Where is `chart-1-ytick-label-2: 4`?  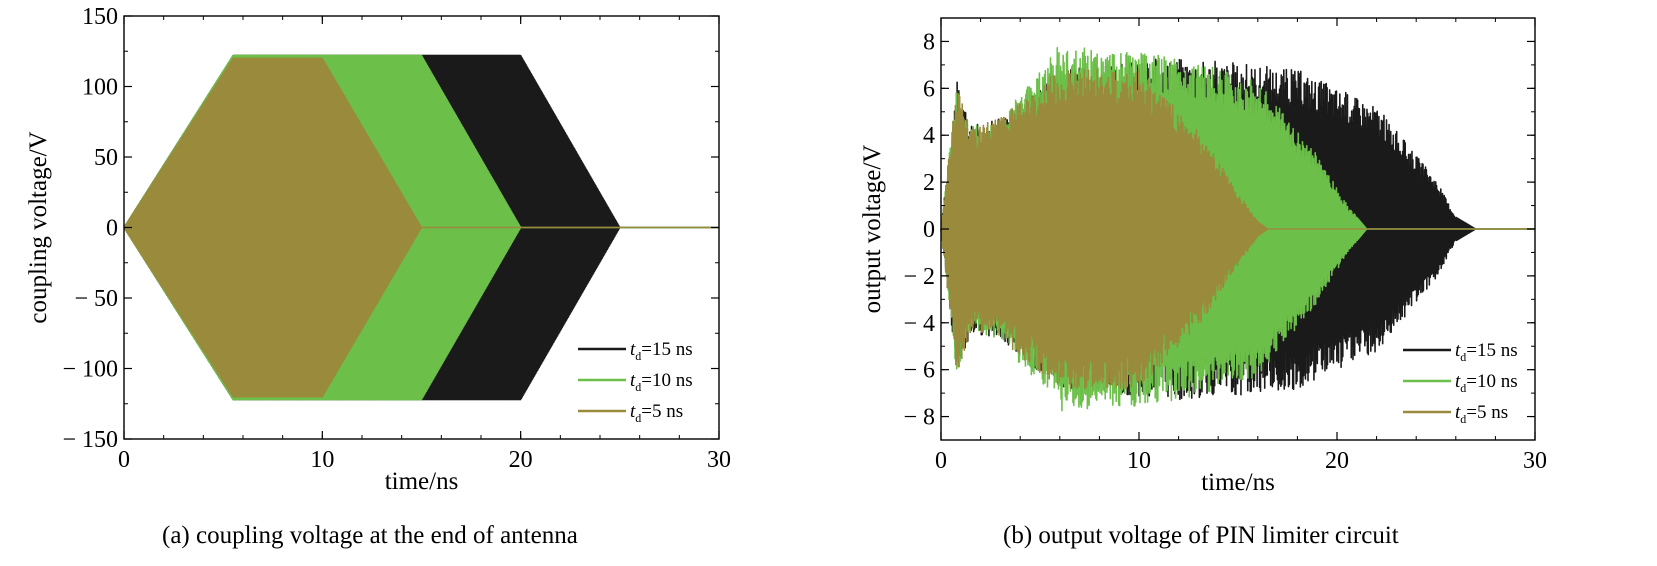 chart-1-ytick-label-2: 4 is located at coordinates (929, 136).